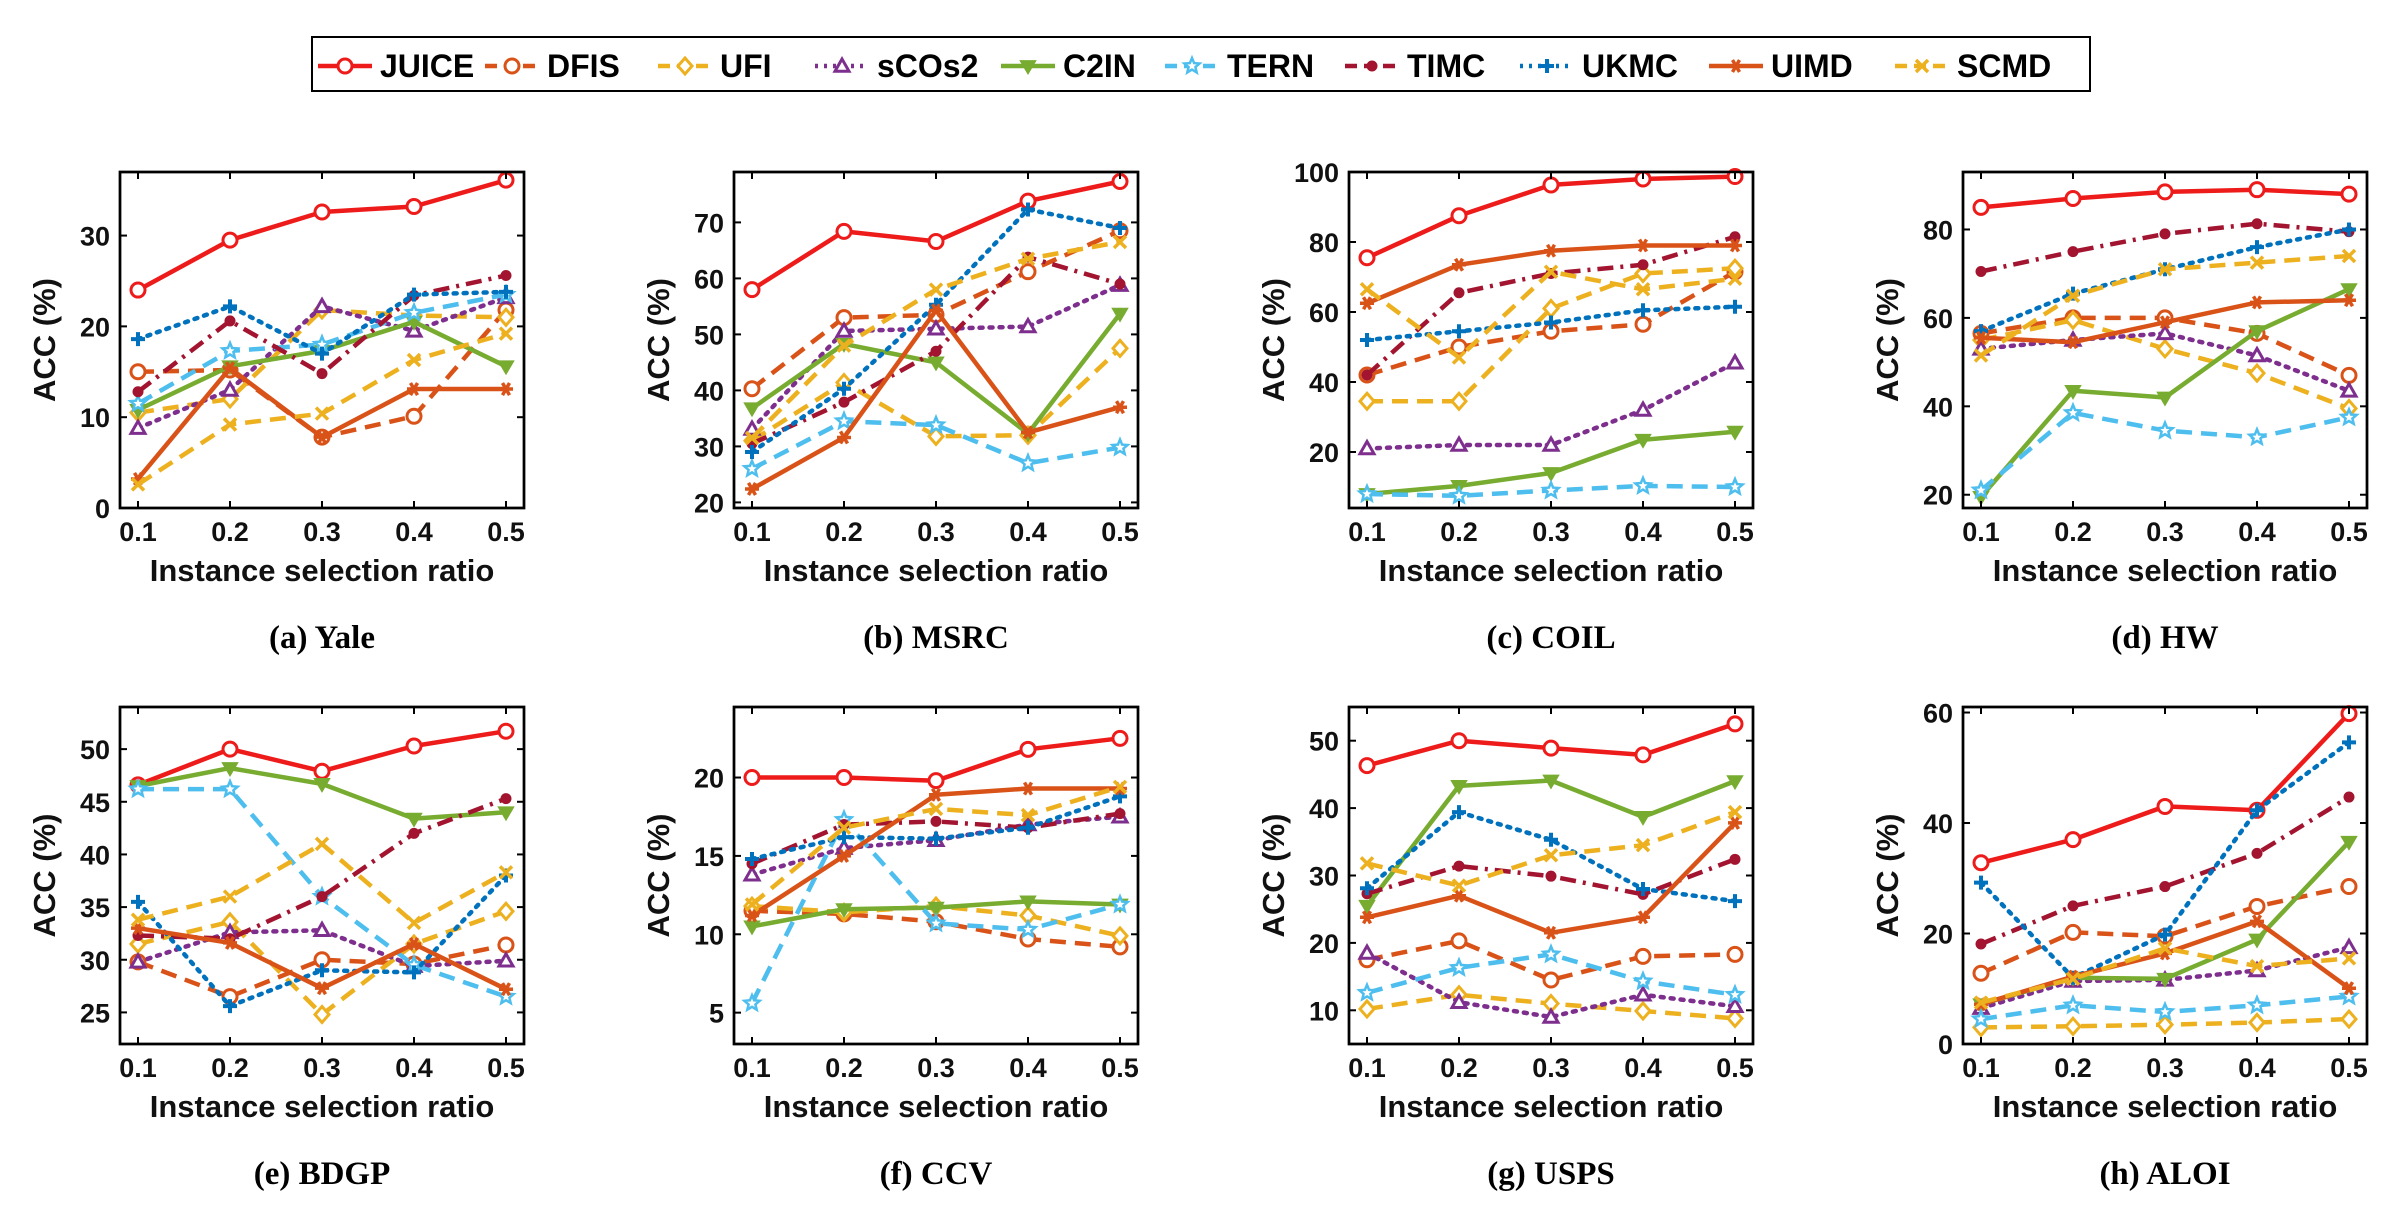 This screenshot has width=2400, height=1220. What do you see at coordinates (1922, 66) in the screenshot?
I see `legend-marker-scmd` at bounding box center [1922, 66].